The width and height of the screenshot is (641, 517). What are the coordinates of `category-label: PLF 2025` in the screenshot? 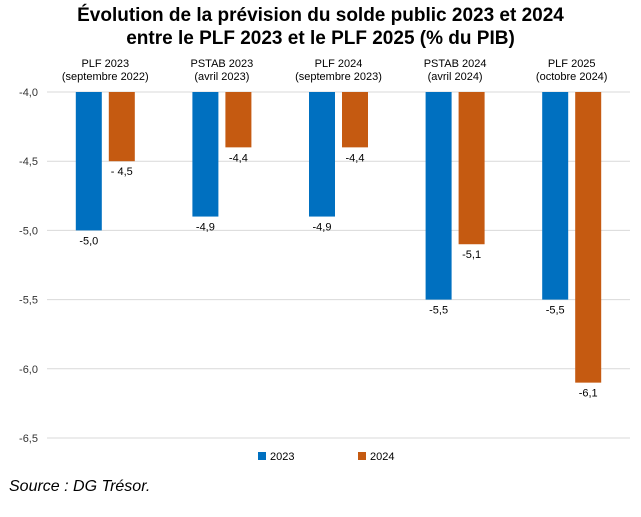 It's located at (572, 64).